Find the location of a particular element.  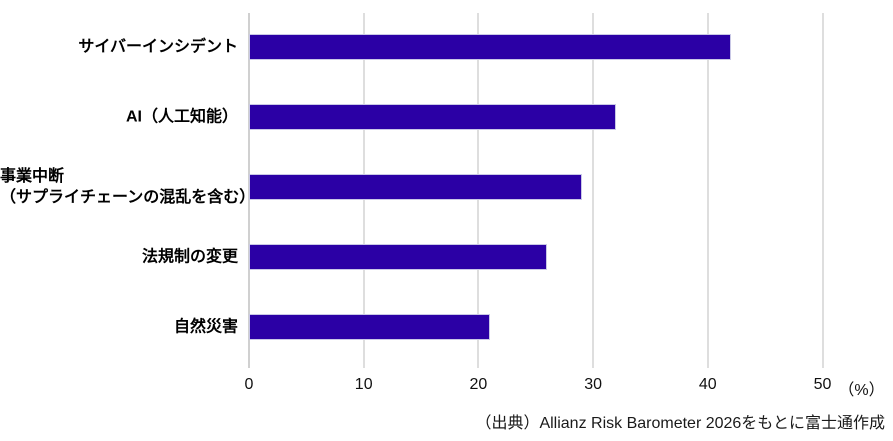

x-tick-label: 40 is located at coordinates (707, 384).